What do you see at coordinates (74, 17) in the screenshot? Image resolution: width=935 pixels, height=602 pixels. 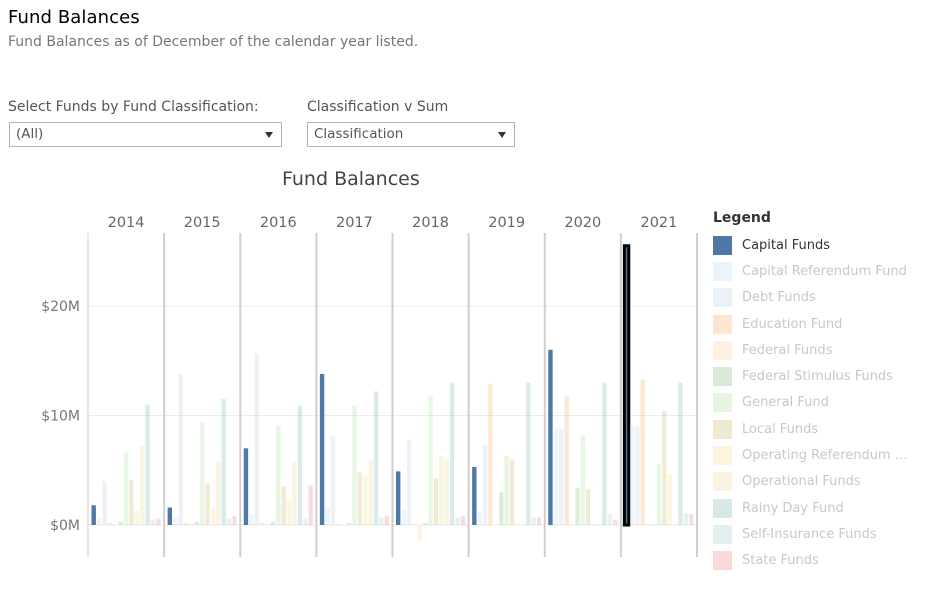 I see `page-title: Fund Balances` at bounding box center [74, 17].